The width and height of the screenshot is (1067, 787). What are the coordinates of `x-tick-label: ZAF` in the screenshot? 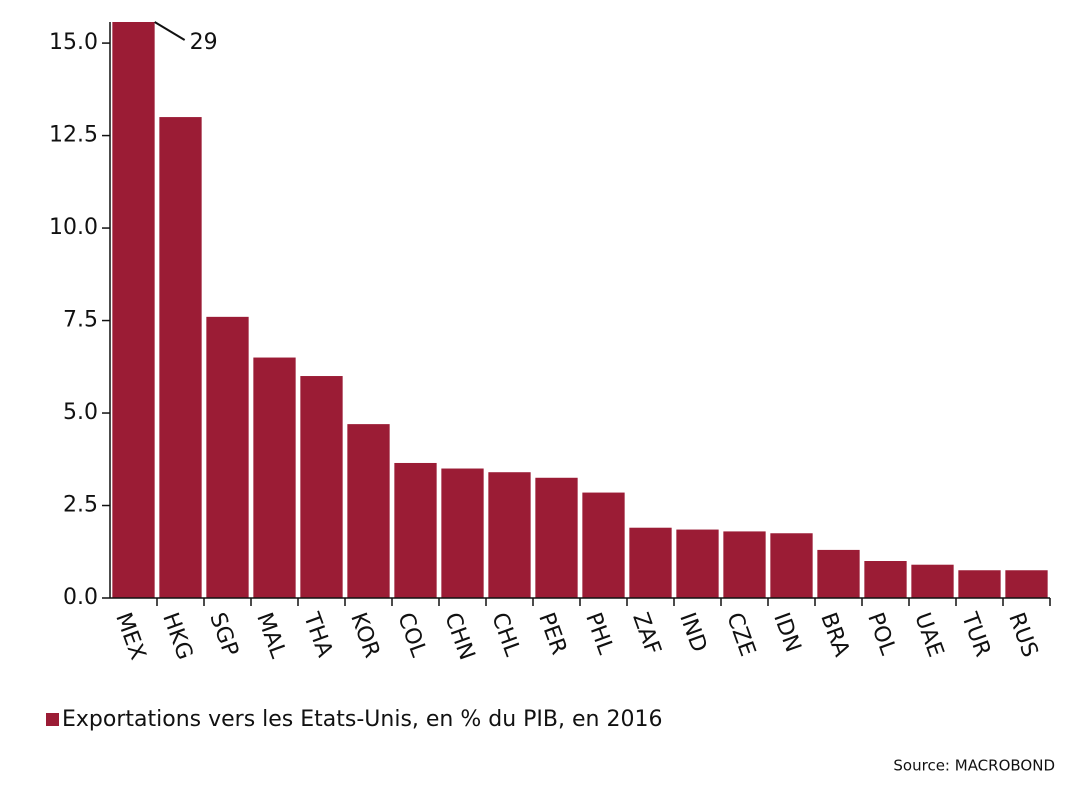 It's located at (646, 634).